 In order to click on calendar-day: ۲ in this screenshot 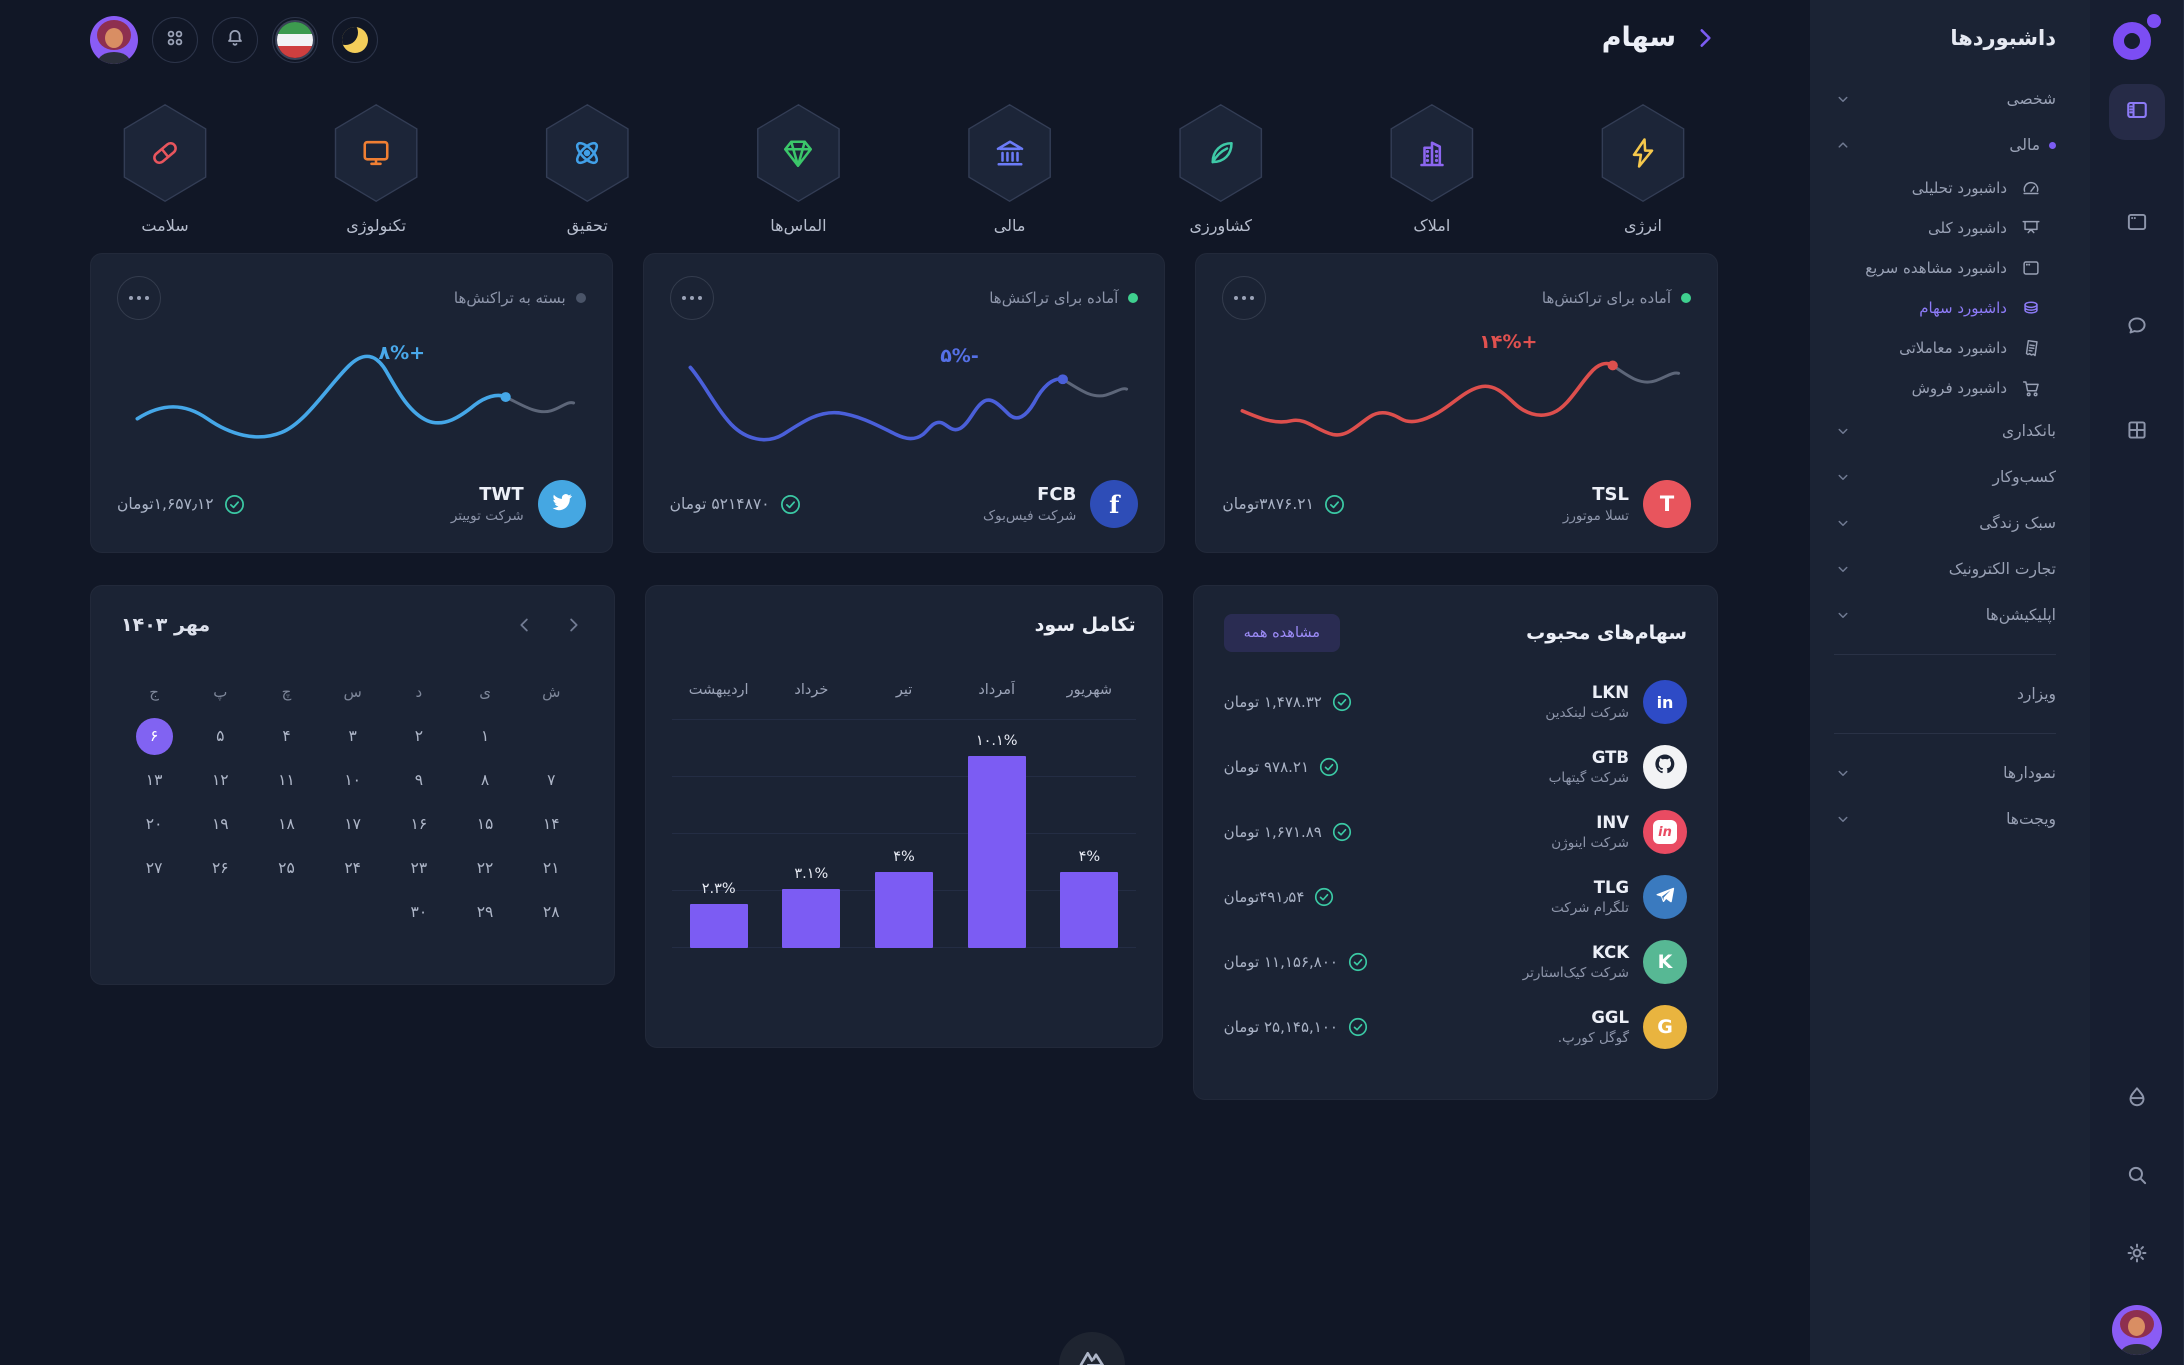, I will do `click(419, 736)`.